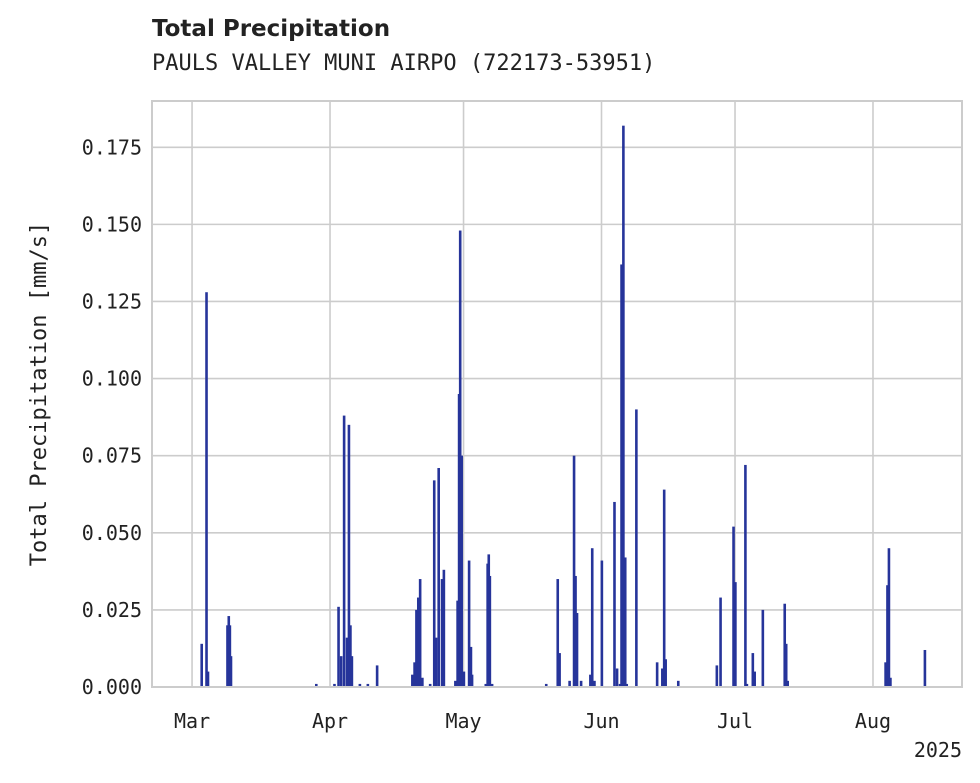 This screenshot has width=980, height=783. Describe the element at coordinates (112, 610) in the screenshot. I see `y-tick-label: 0.025` at that location.